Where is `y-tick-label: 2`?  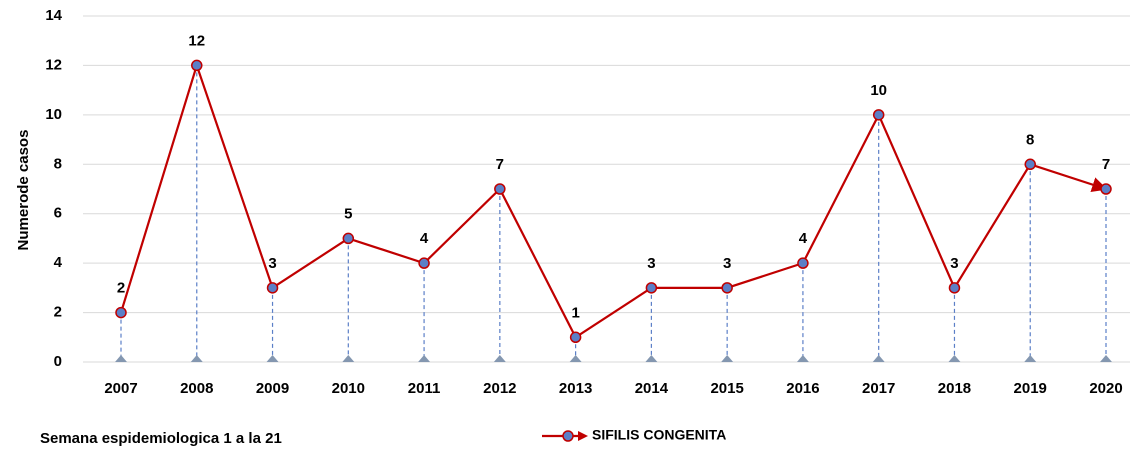
y-tick-label: 2 is located at coordinates (58, 312).